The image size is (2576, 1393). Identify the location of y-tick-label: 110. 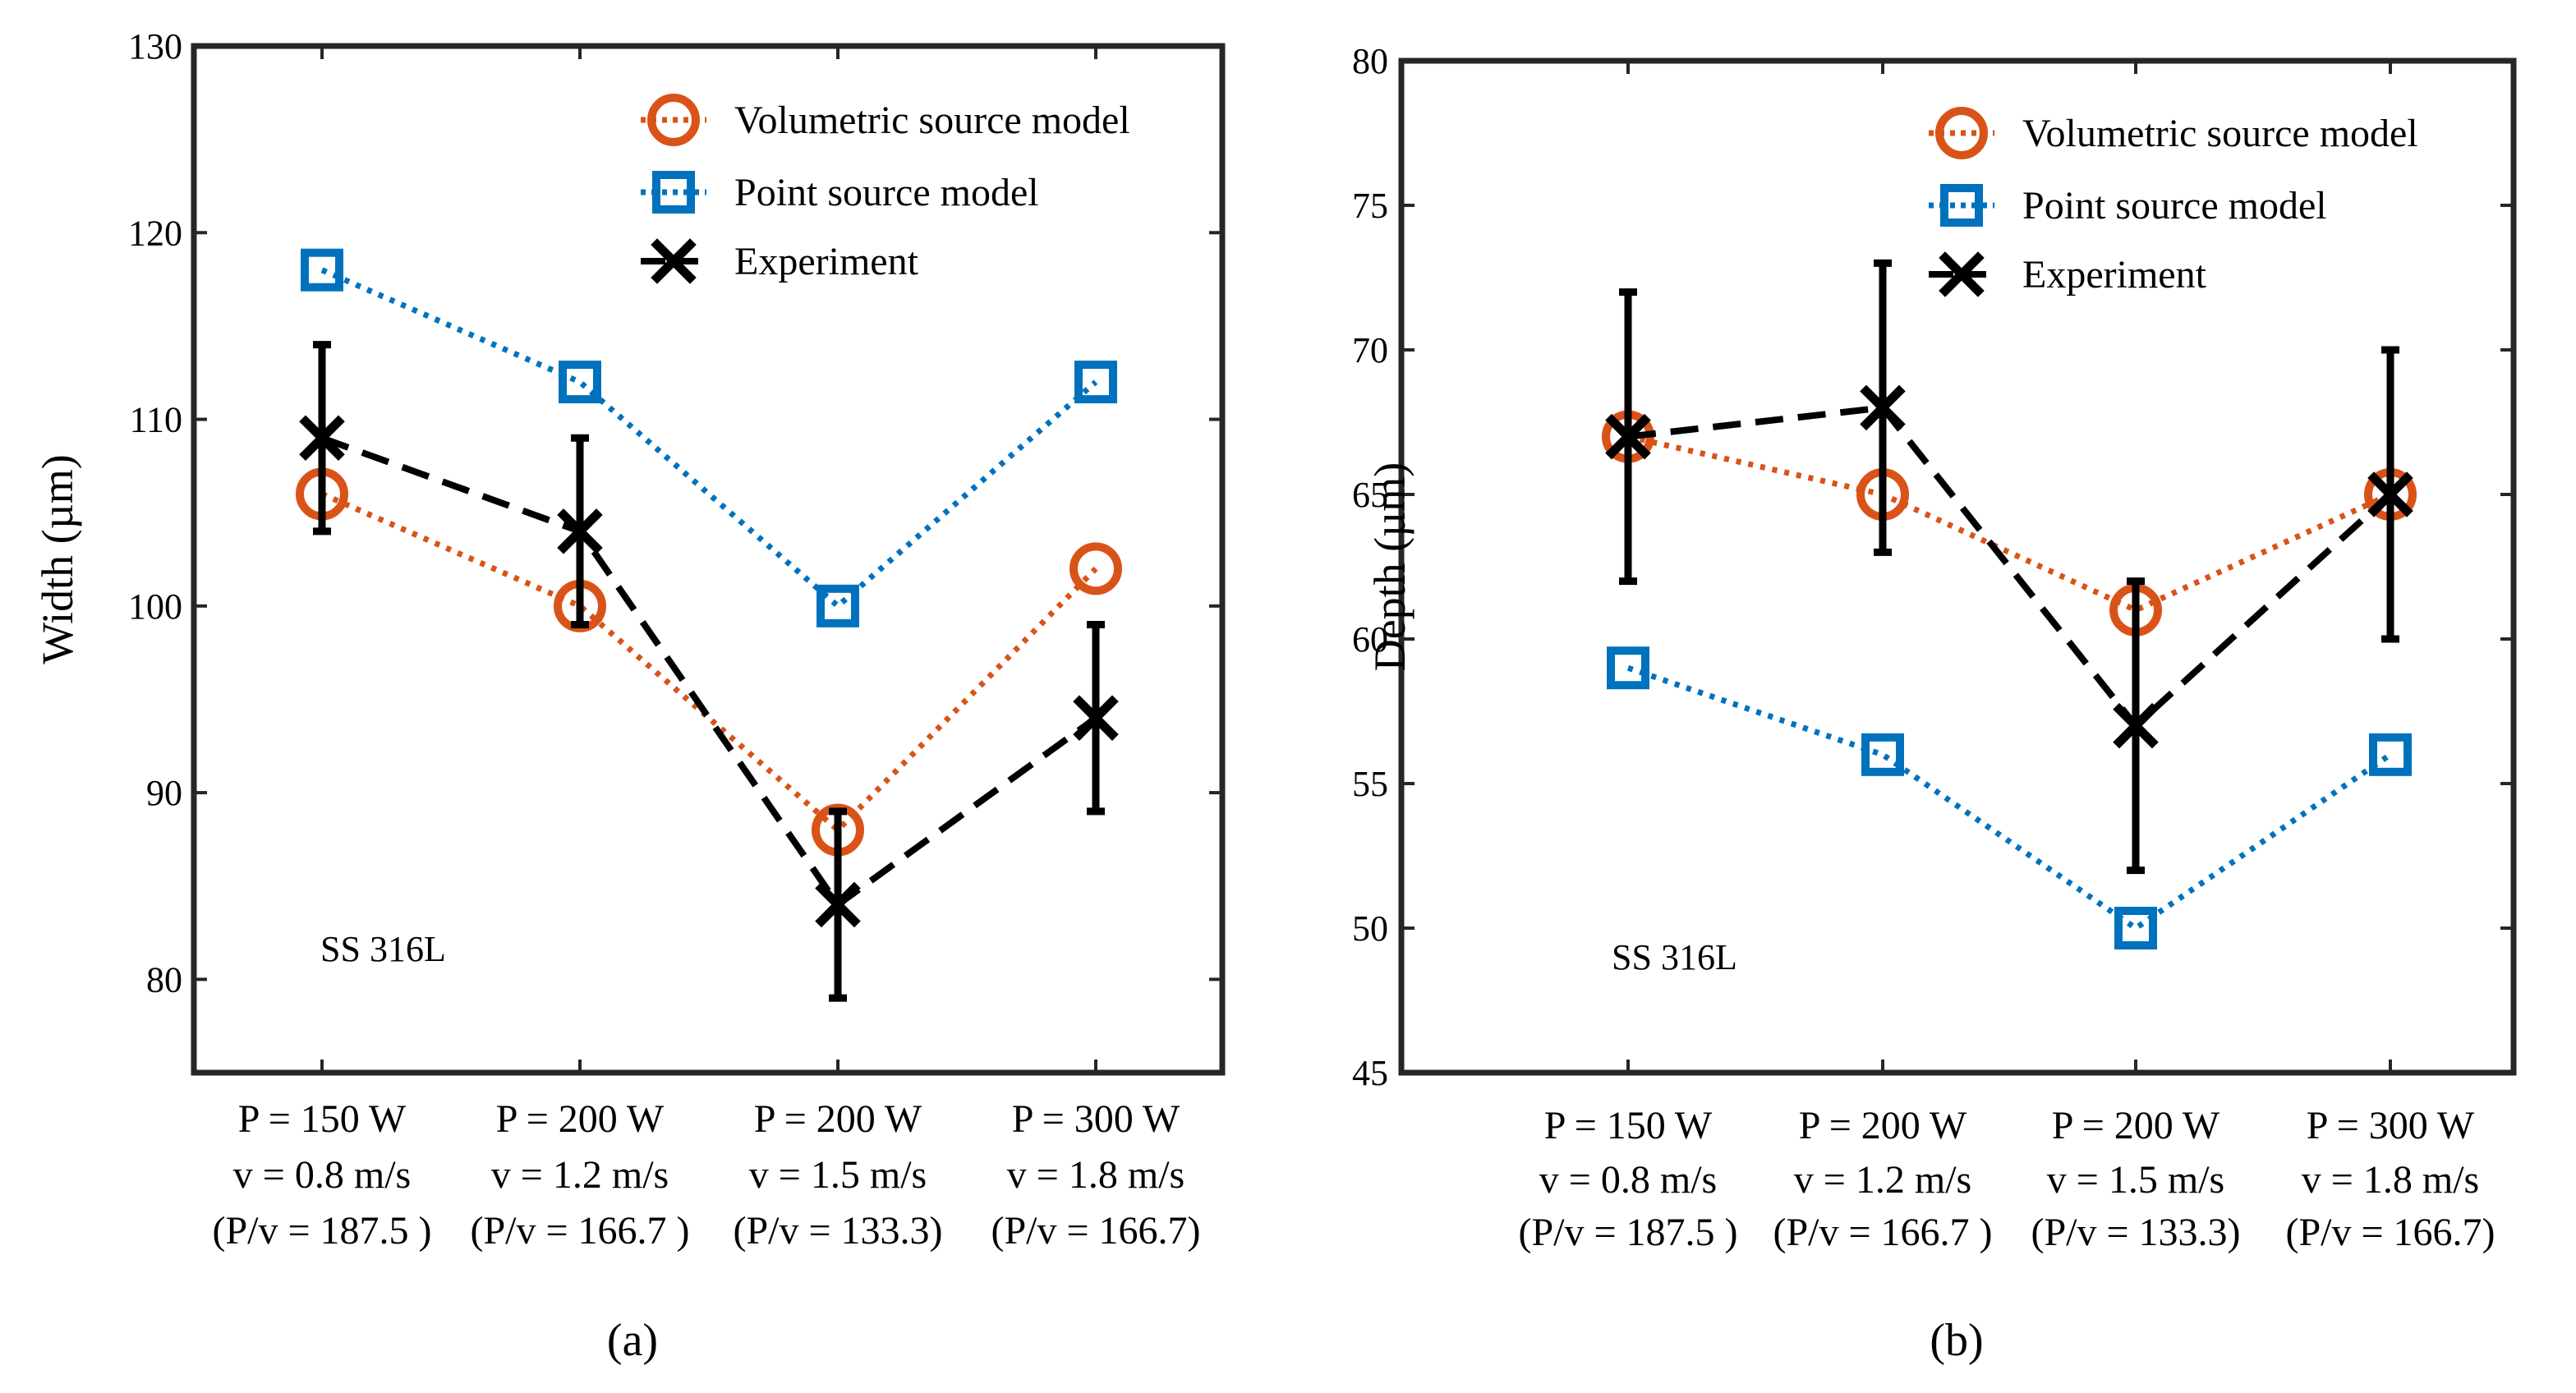
(156, 420).